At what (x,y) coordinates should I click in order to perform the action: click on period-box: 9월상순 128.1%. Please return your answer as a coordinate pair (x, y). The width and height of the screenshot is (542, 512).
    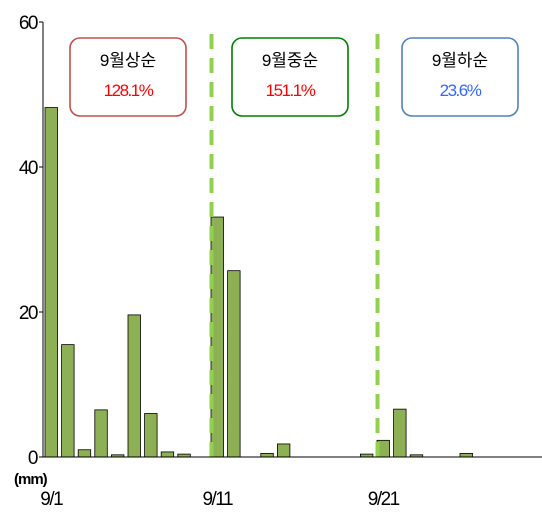
    Looking at the image, I should click on (128, 77).